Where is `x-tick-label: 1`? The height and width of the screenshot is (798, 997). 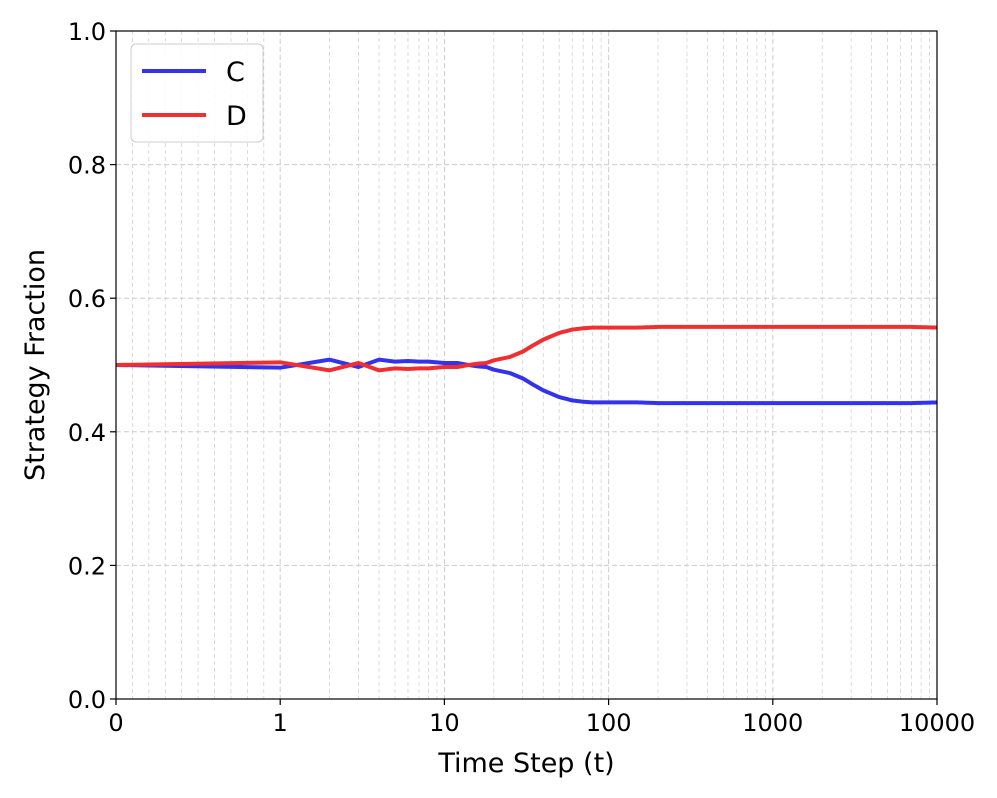 x-tick-label: 1 is located at coordinates (280, 723).